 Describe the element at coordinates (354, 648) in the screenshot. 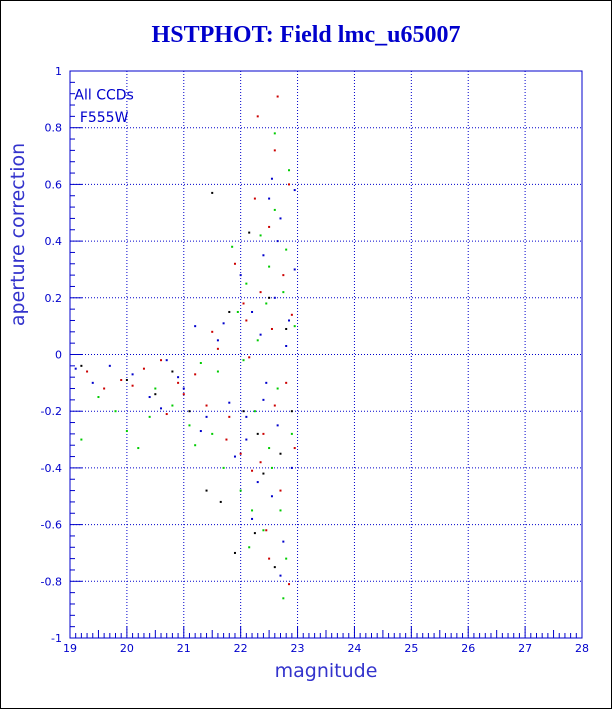

I see `x-tick-label: 24` at that location.